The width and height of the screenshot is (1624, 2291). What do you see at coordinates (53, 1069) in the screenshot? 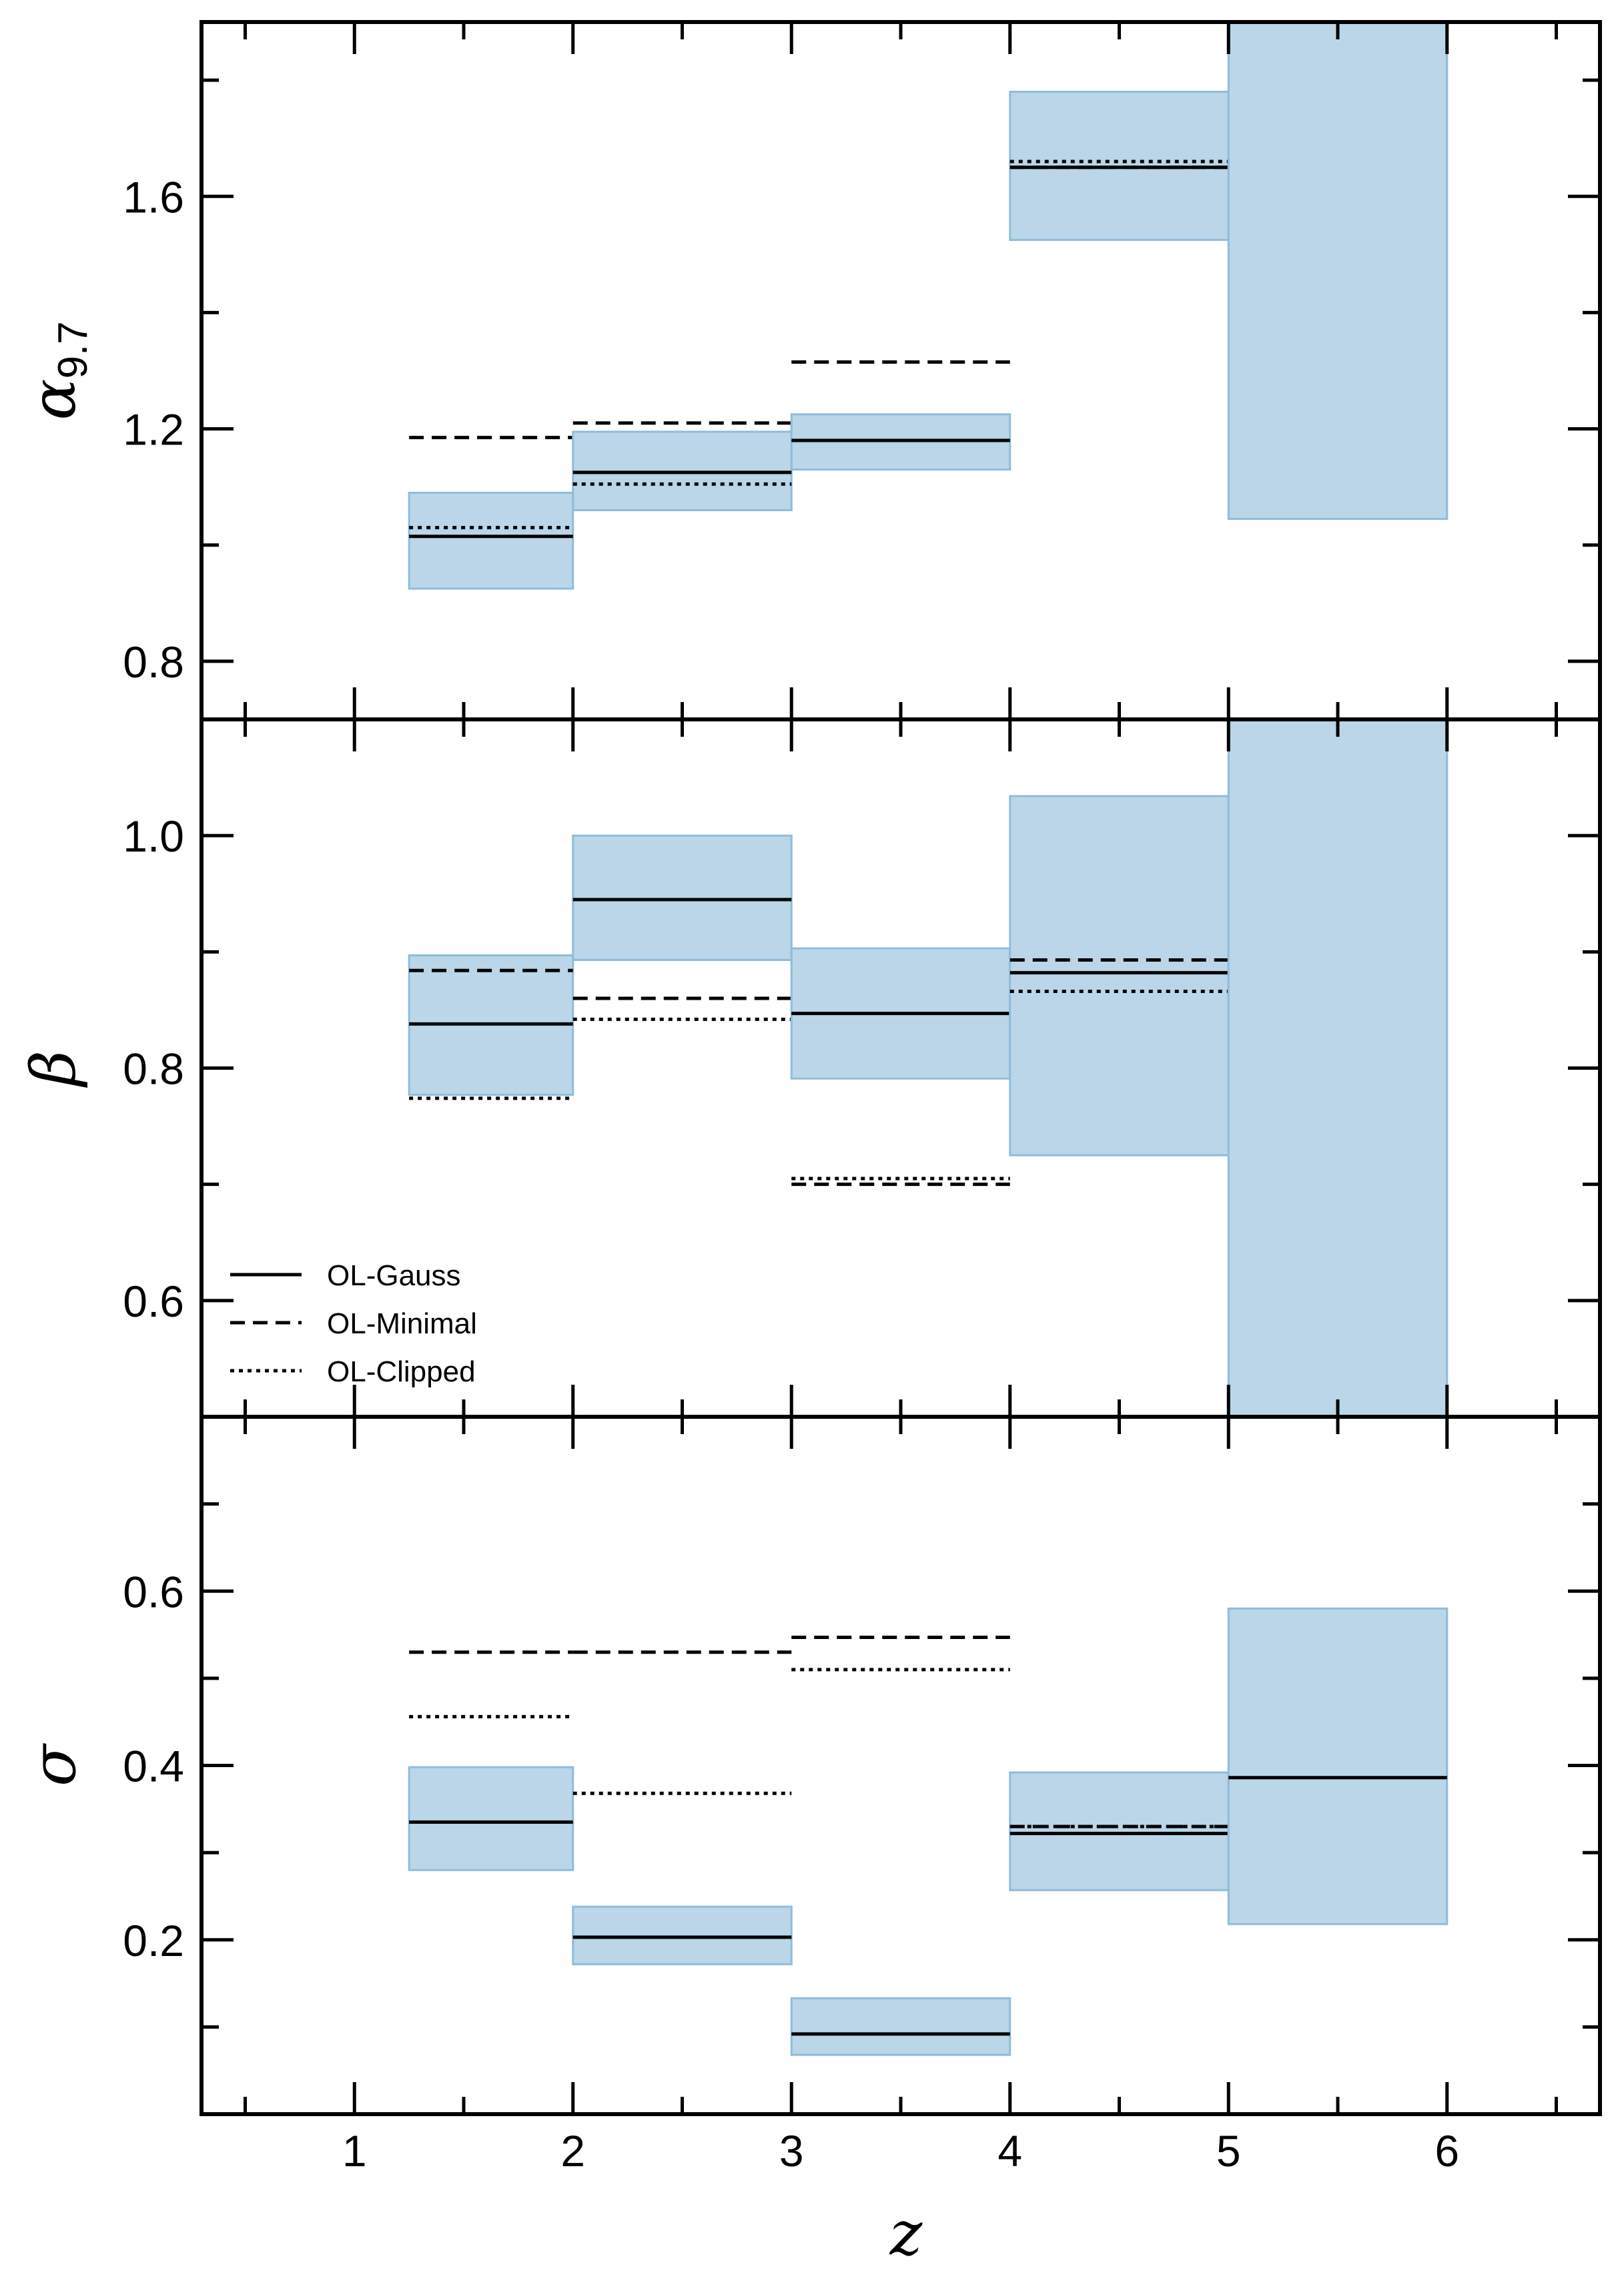
I see `y-axis-title: β` at bounding box center [53, 1069].